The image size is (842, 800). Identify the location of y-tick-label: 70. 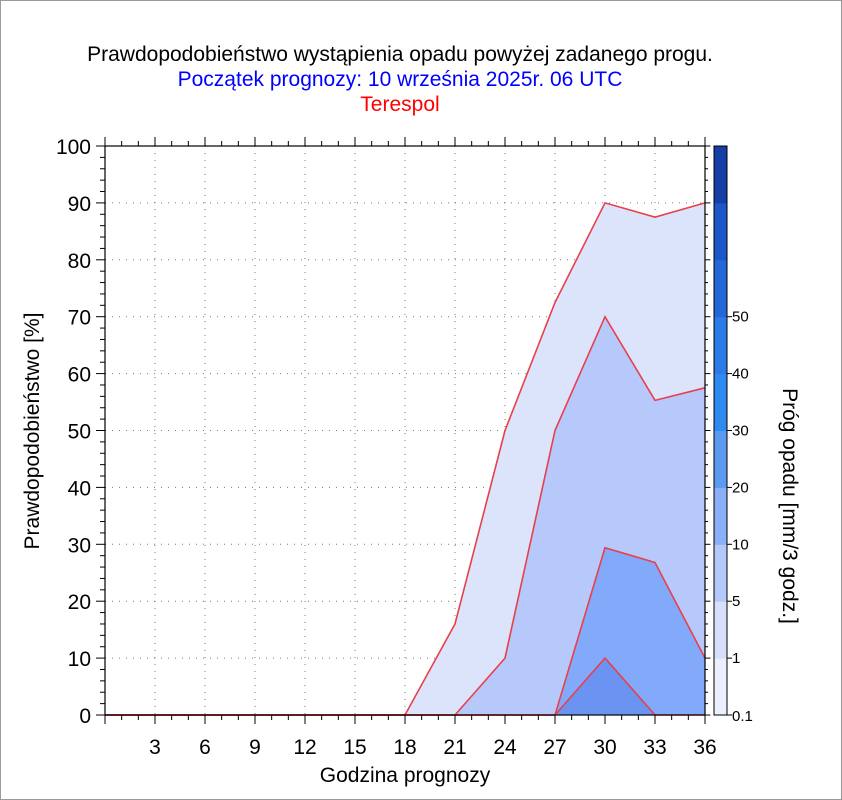
(79, 318).